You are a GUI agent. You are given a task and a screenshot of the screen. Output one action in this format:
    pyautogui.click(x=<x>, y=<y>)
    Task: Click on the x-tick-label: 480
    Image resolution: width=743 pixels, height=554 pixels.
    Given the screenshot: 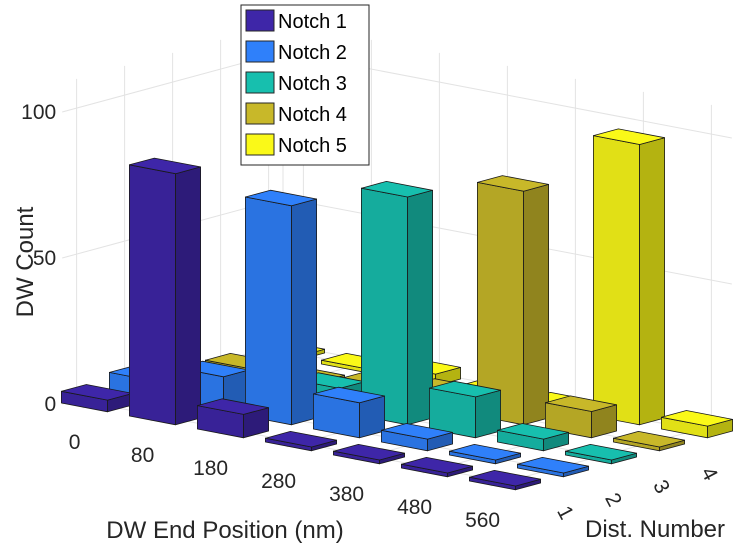 What is the action you would take?
    pyautogui.click(x=414, y=507)
    